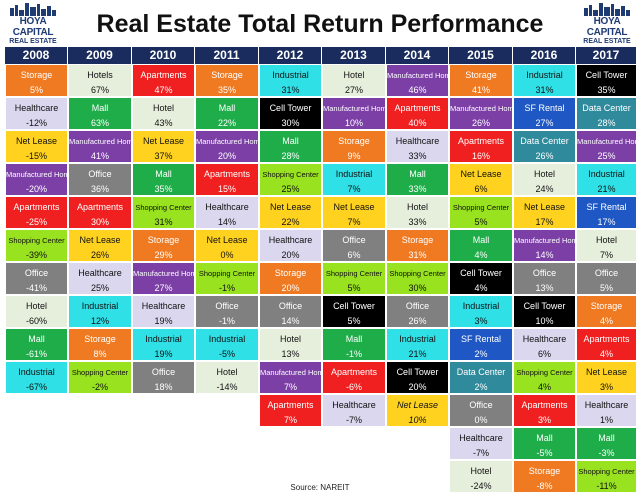  Describe the element at coordinates (544, 377) in the screenshot. I see `cell-2016-shopping-center: Shopping Center 4%` at that location.